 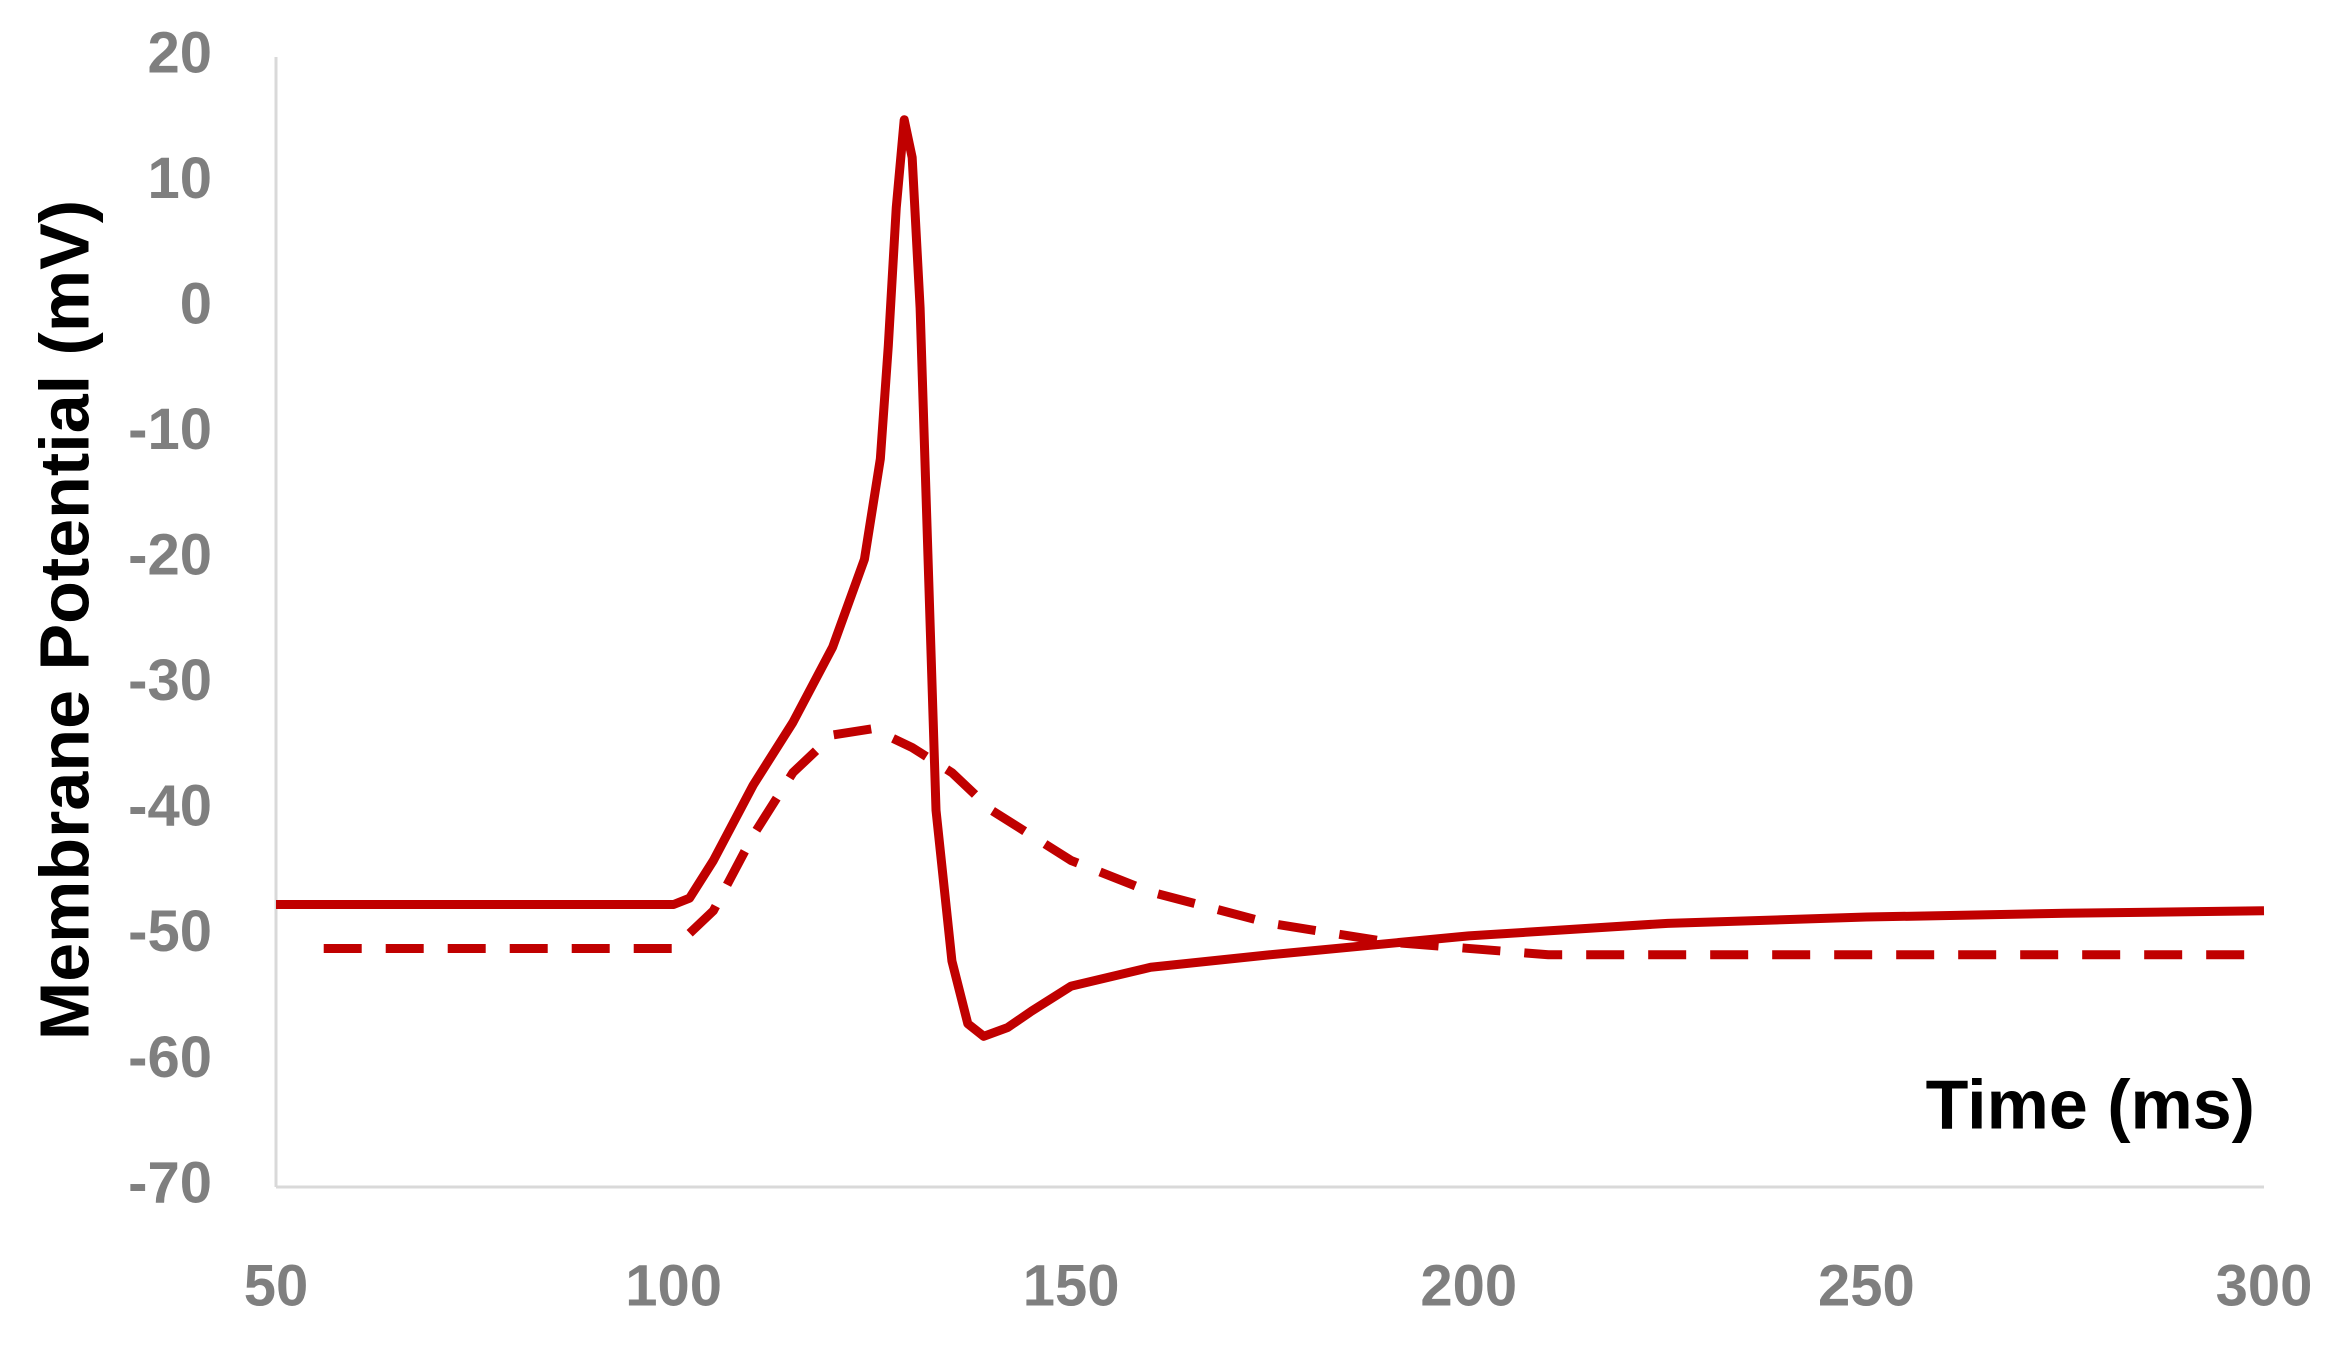 I want to click on y-tick-label: 10, so click(x=179, y=178).